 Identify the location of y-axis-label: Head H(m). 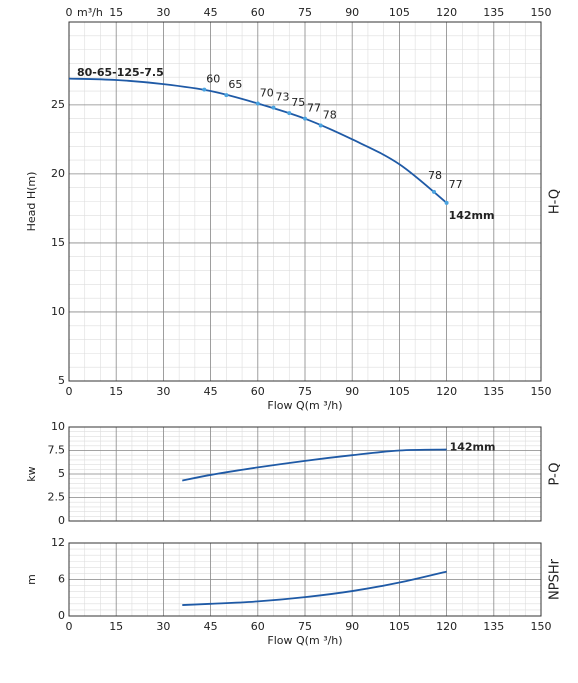
(31, 202).